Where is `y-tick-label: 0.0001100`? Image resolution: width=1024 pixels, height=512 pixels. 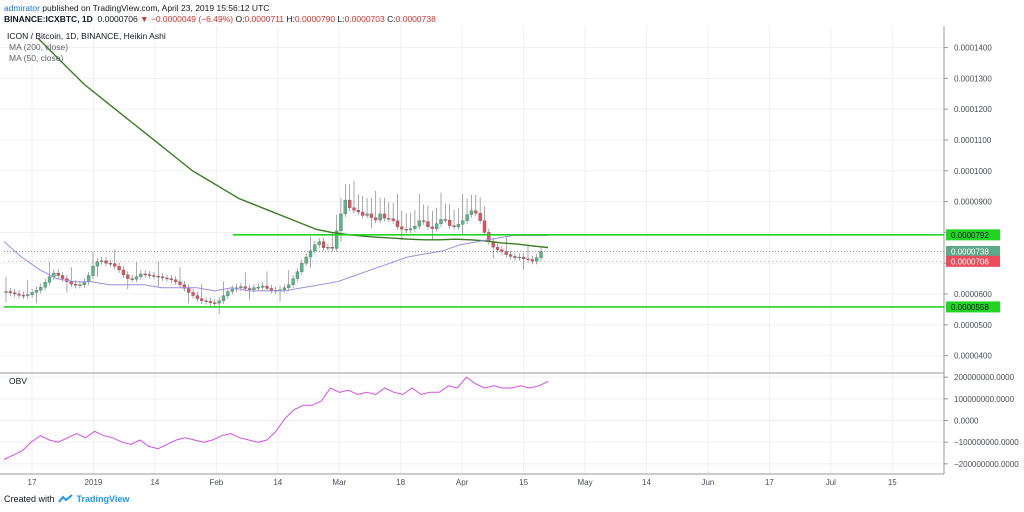 y-tick-label: 0.0001100 is located at coordinates (973, 140).